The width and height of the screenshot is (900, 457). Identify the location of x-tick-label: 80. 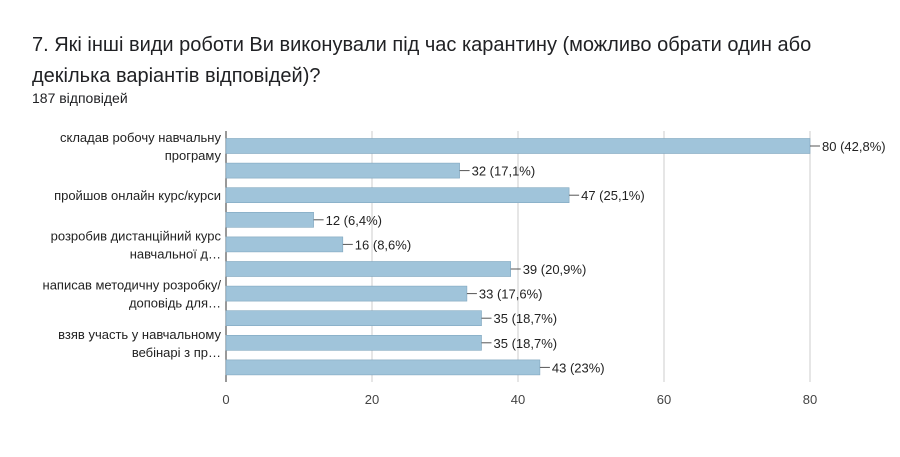
(810, 399).